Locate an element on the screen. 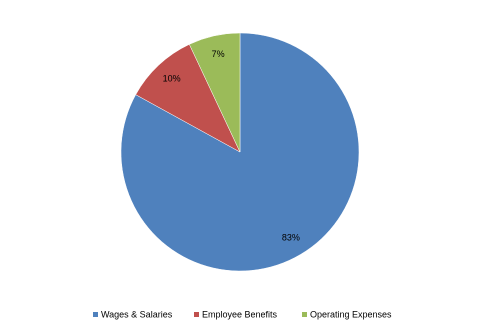  legend-label: Operating Expenses is located at coordinates (351, 314).